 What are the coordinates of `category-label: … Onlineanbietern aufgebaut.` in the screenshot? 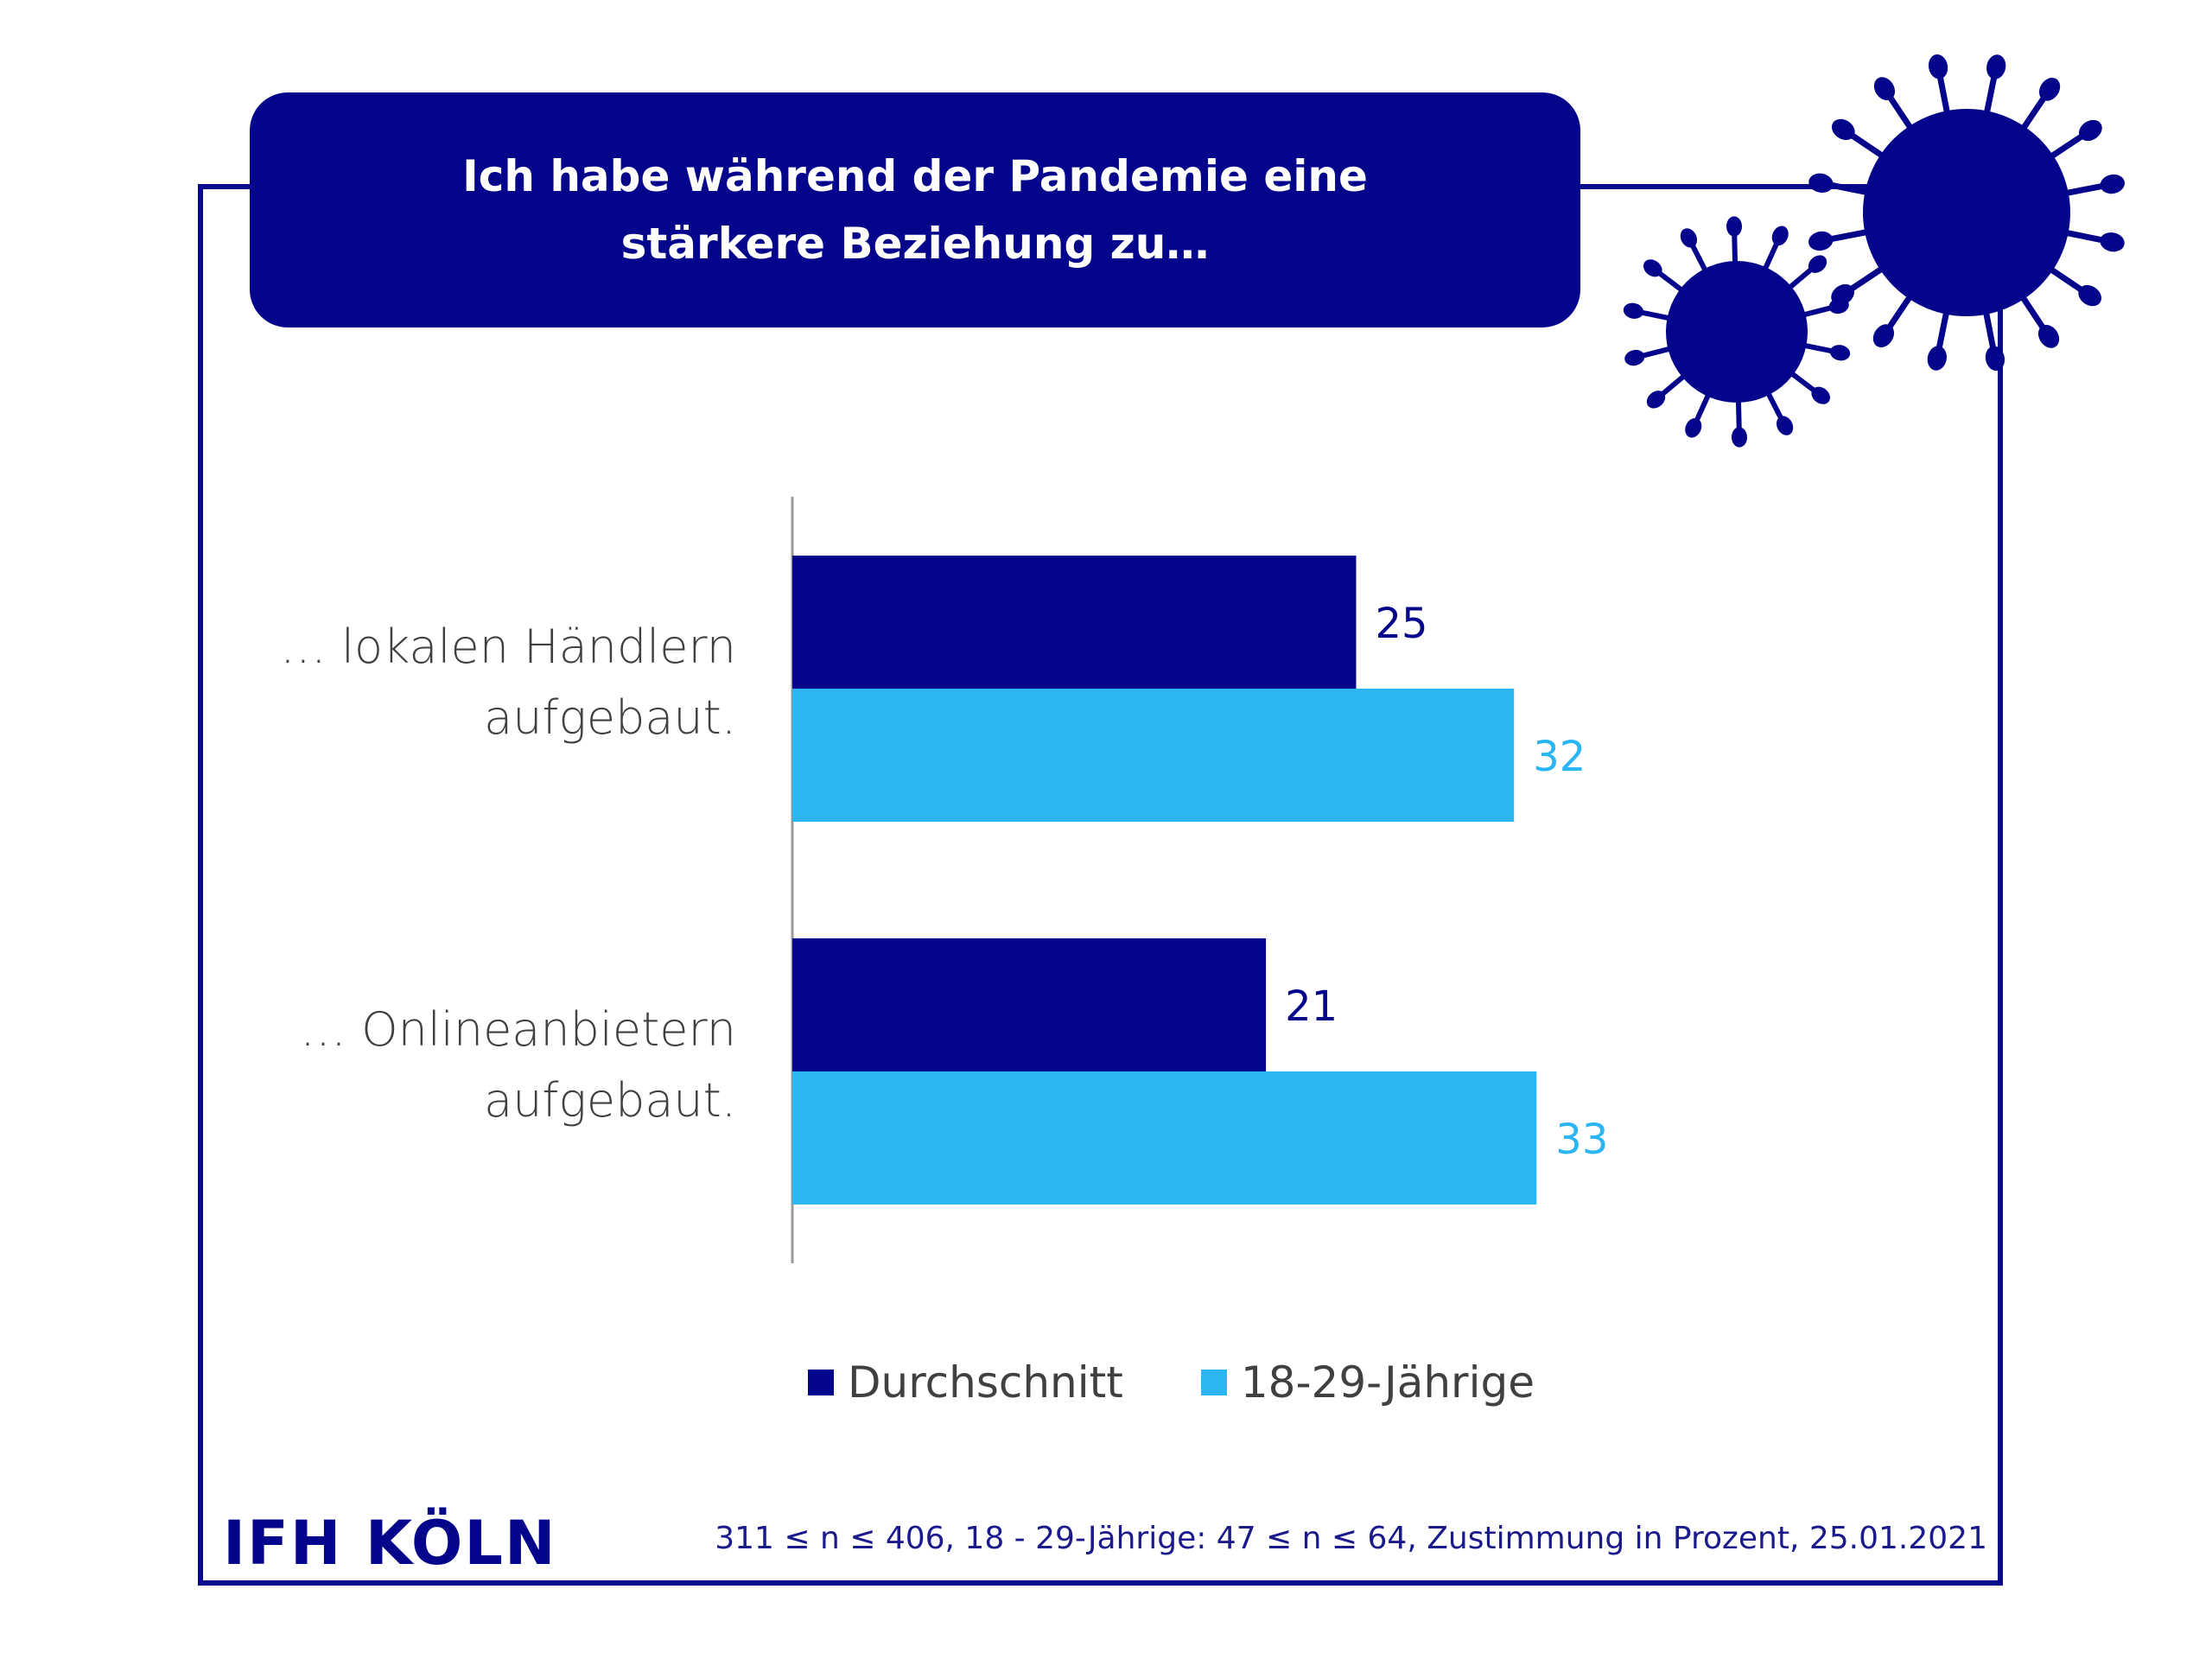 It's located at (518, 1065).